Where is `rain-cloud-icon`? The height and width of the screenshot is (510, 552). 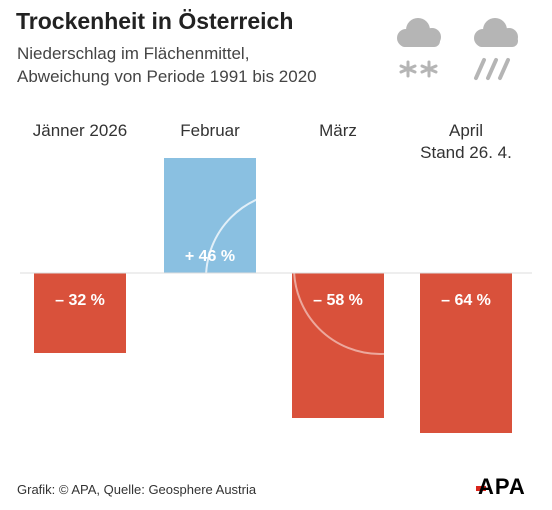
rain-cloud-icon is located at coordinates (496, 49).